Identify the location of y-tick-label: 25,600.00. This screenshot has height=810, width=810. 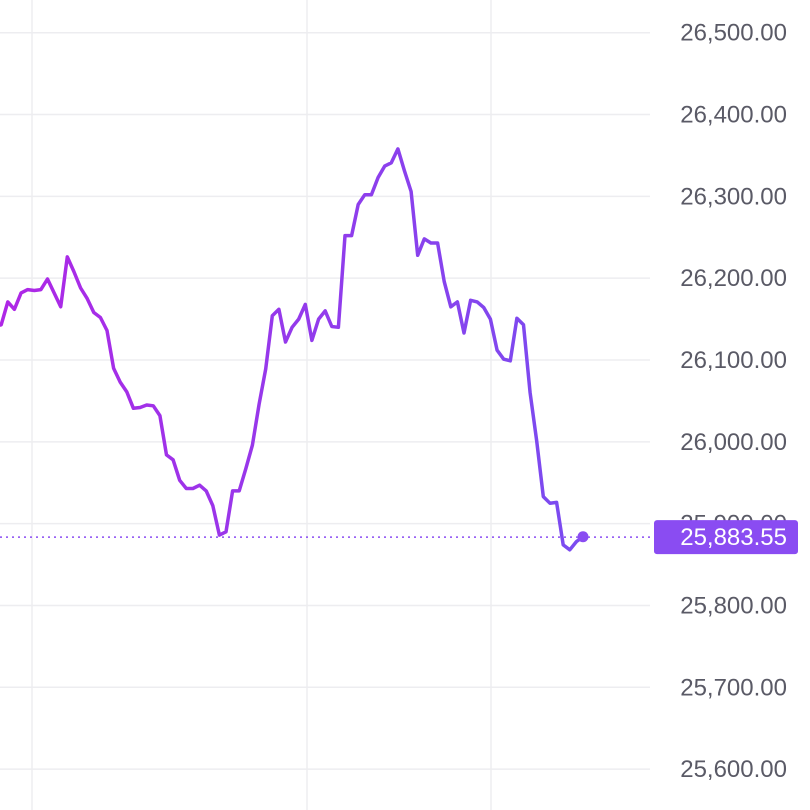
(733, 769).